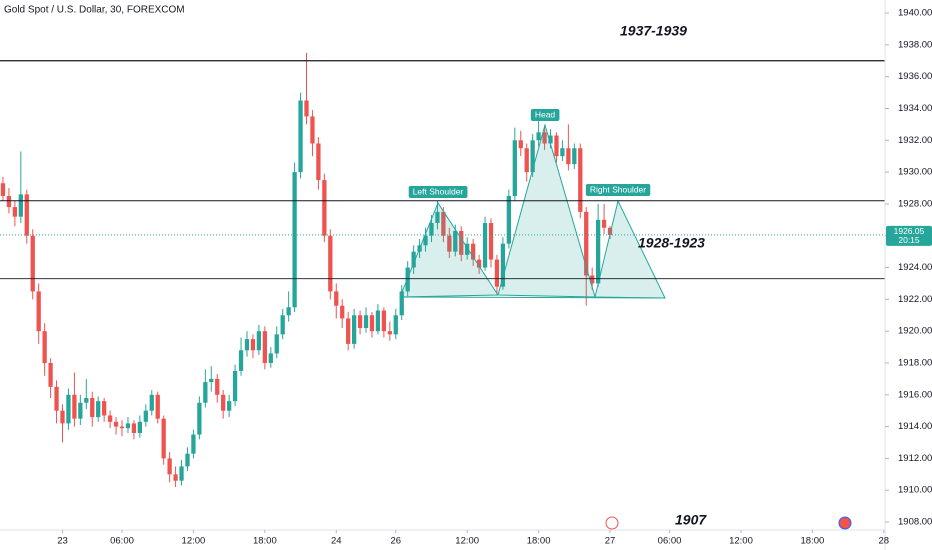  I want to click on x-tick-label: 06:00, so click(670, 541).